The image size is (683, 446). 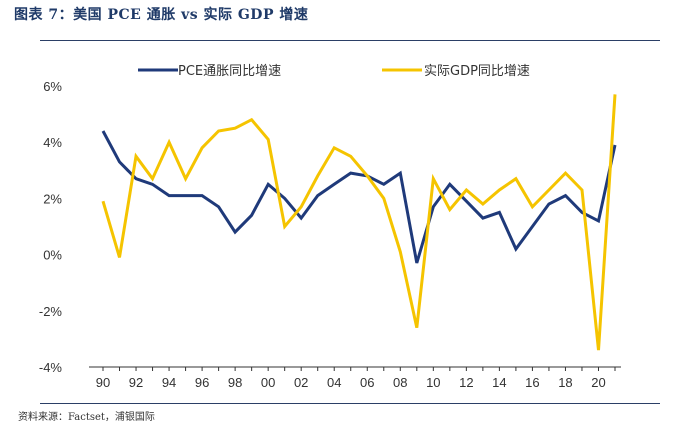 What do you see at coordinates (350, 40) in the screenshot?
I see `top-rule` at bounding box center [350, 40].